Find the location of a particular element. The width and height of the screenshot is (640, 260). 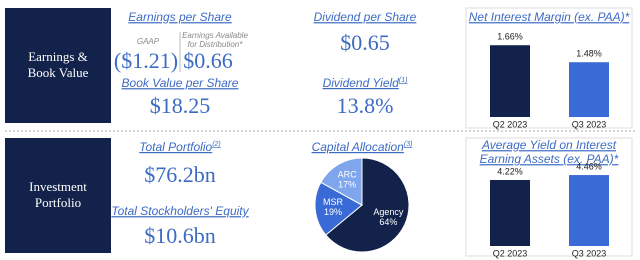

metric-title: Dividend Yield(1) is located at coordinates (365, 83).